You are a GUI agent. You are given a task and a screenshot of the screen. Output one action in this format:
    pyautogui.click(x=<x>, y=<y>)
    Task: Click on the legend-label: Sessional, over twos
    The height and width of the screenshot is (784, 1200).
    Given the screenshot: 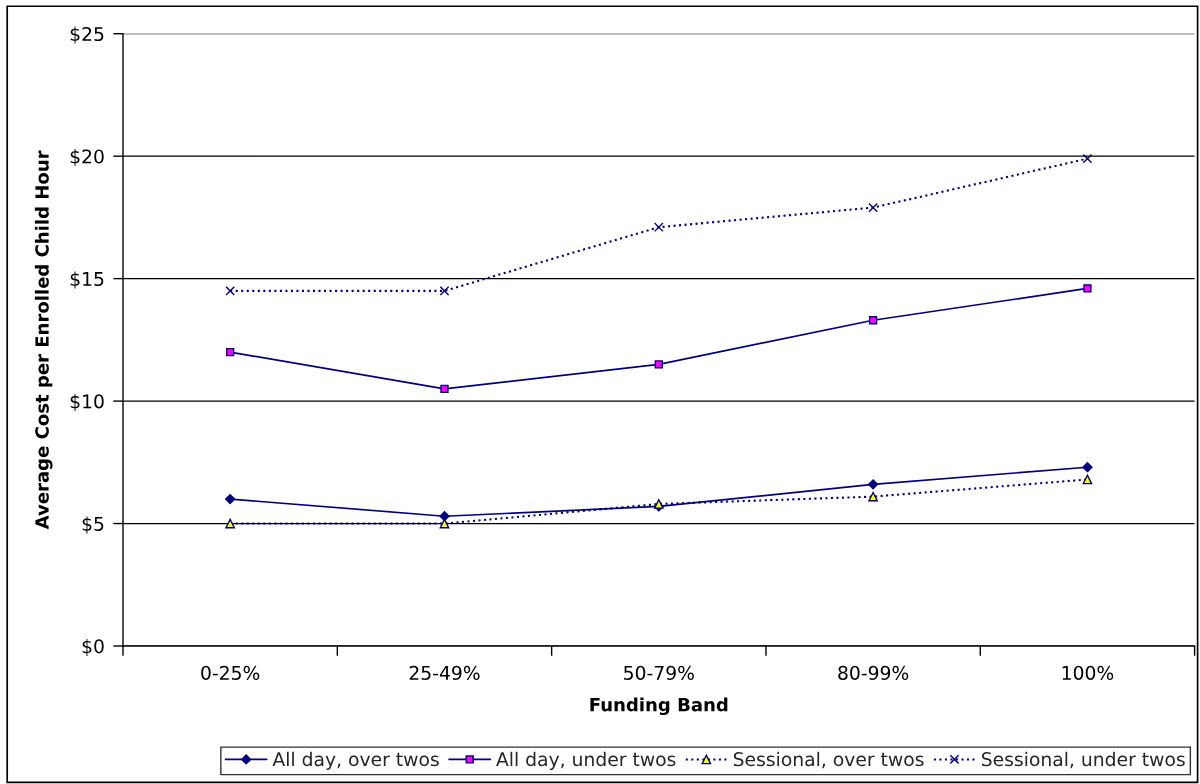 What is the action you would take?
    pyautogui.click(x=828, y=760)
    